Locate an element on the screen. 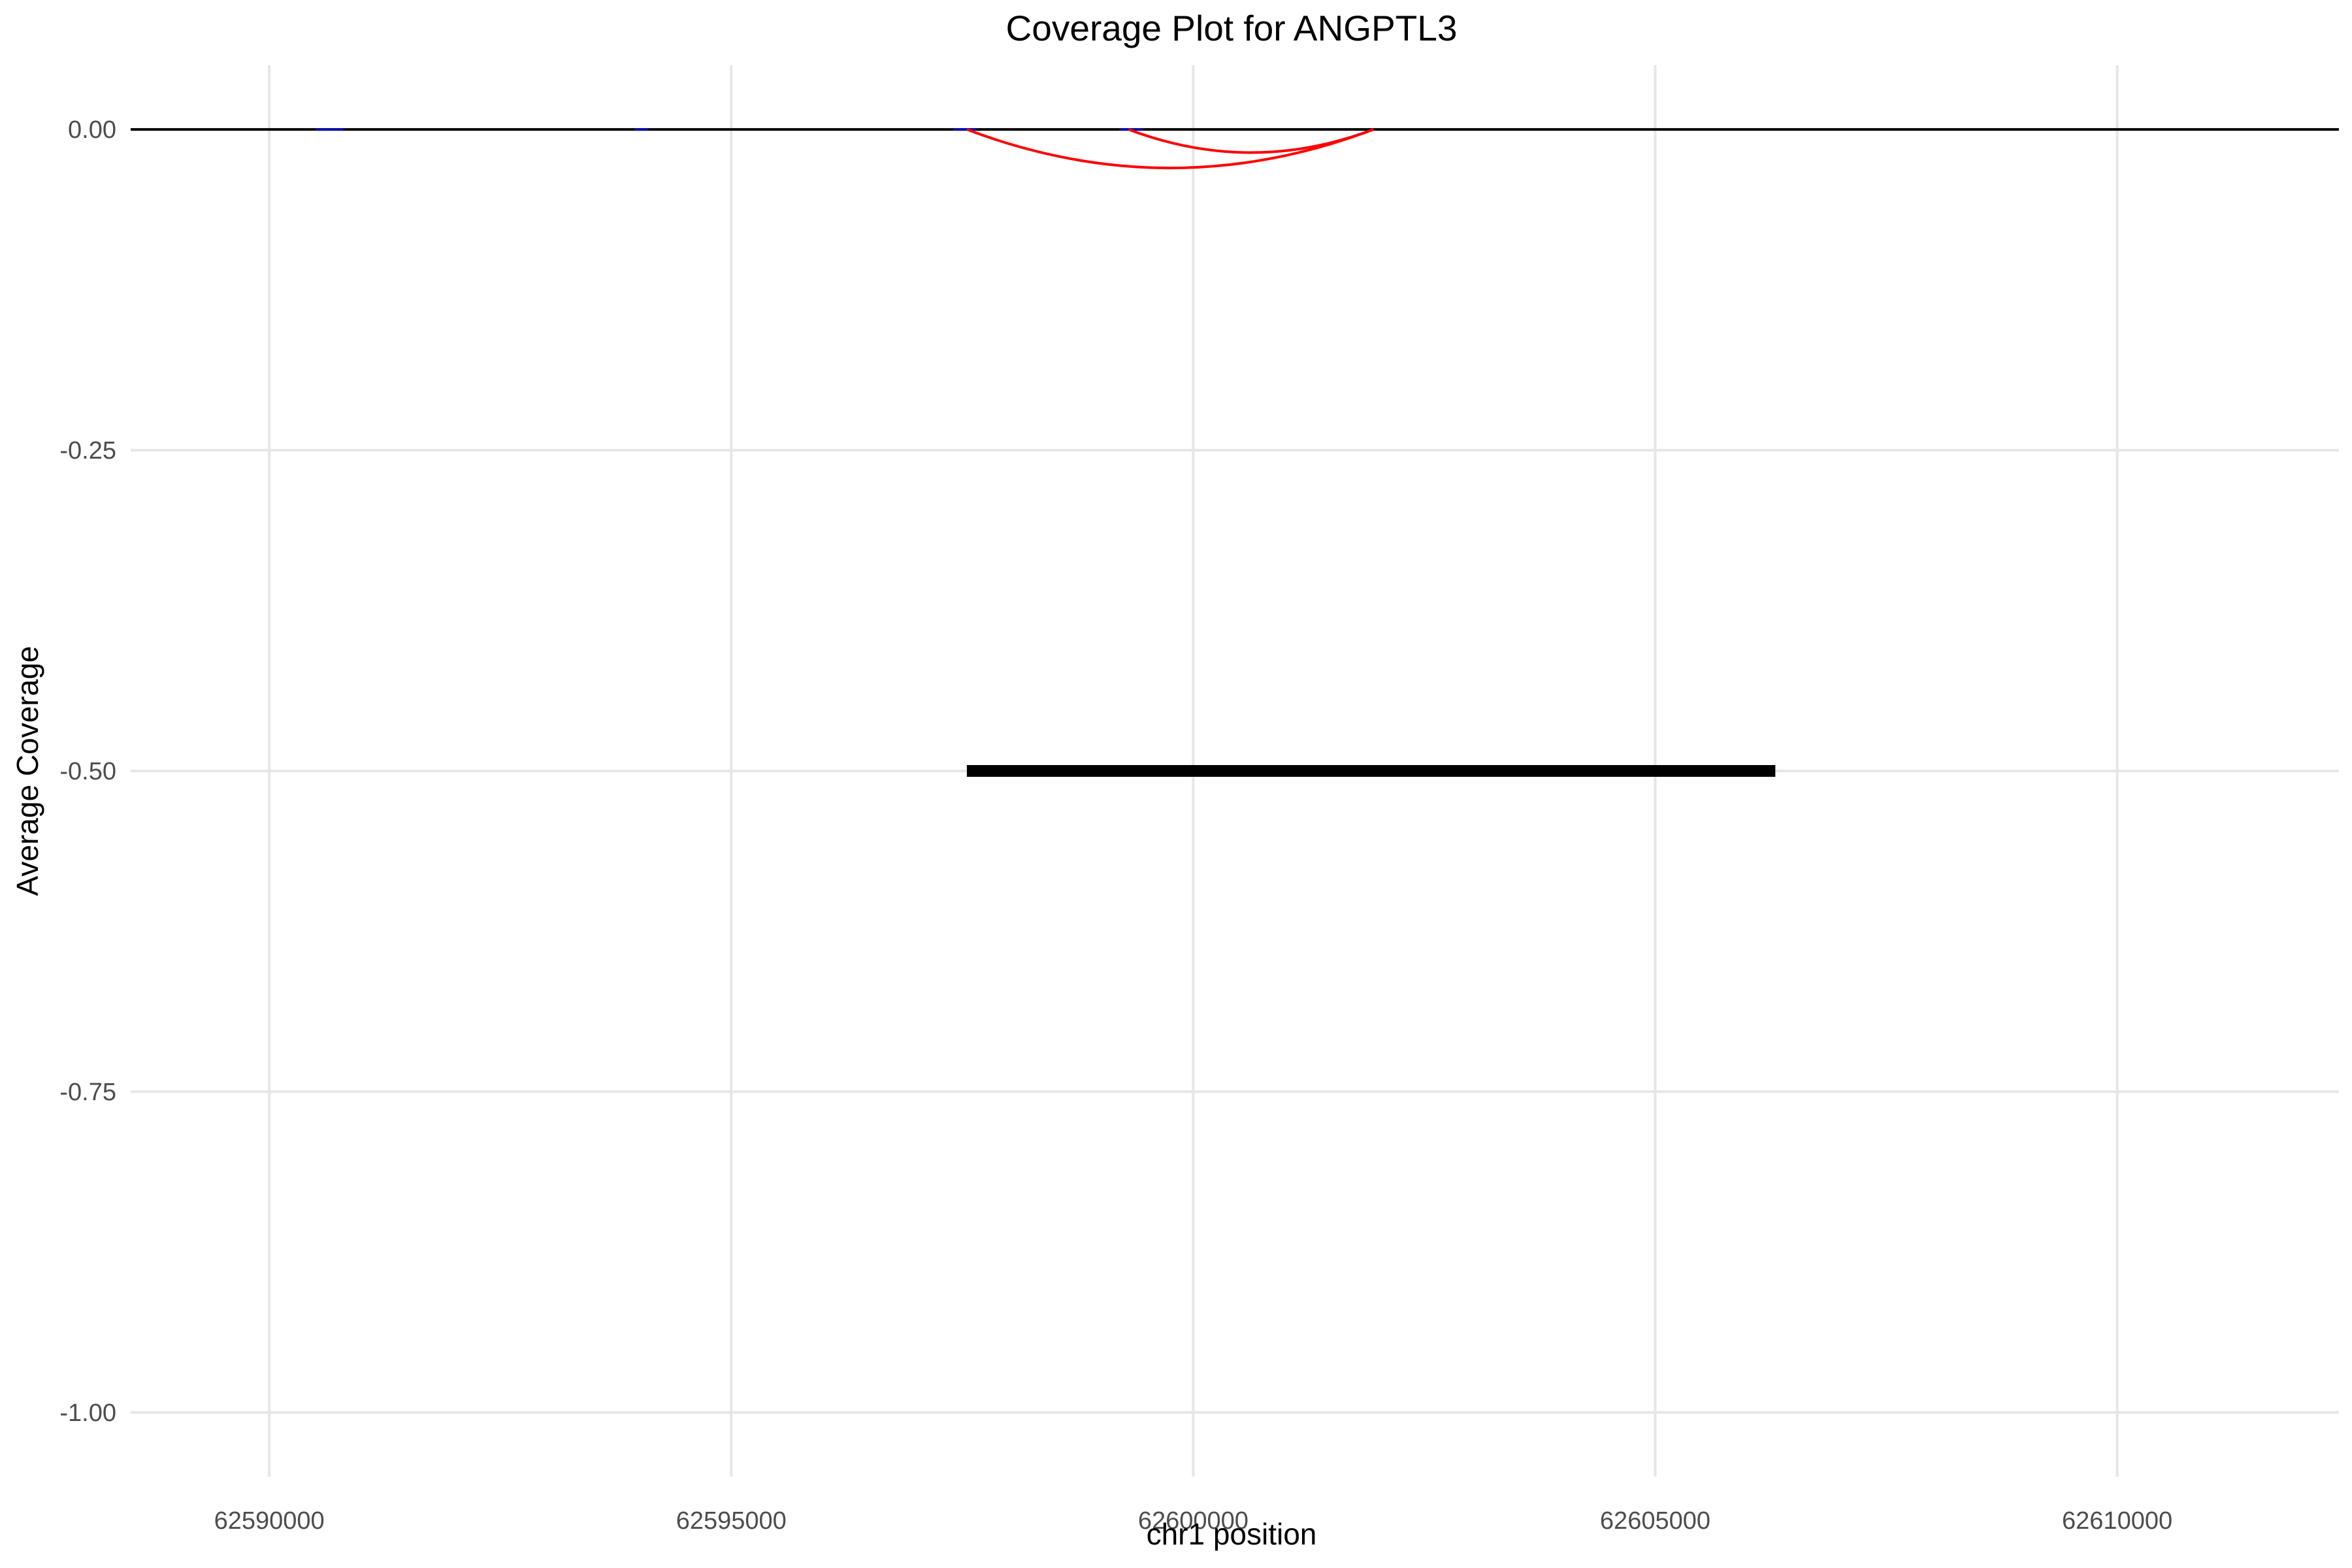 The image size is (2352, 1568). x-tick-label: 62600000 is located at coordinates (1193, 1521).